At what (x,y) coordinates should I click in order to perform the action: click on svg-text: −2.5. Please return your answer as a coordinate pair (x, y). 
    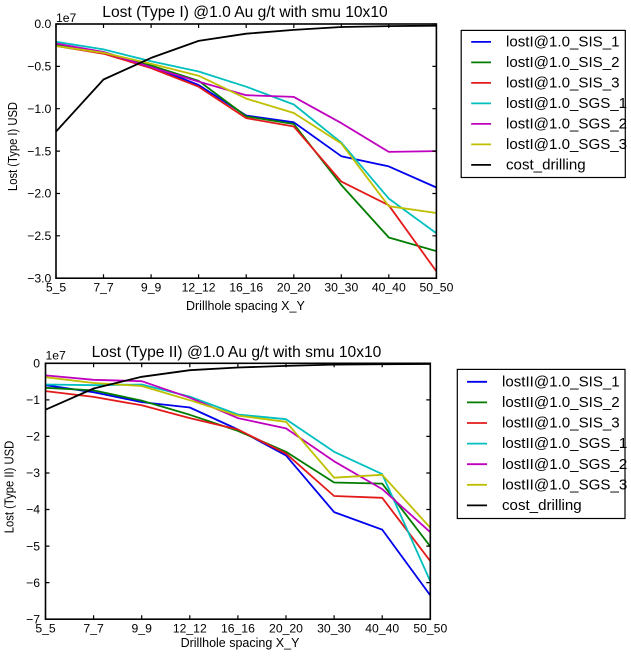
    Looking at the image, I should click on (39, 236).